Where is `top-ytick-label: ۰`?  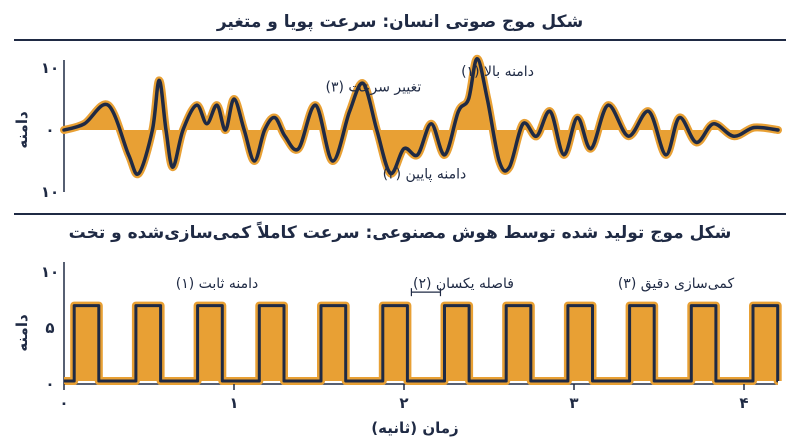
top-ytick-label: ۰ is located at coordinates (49, 130).